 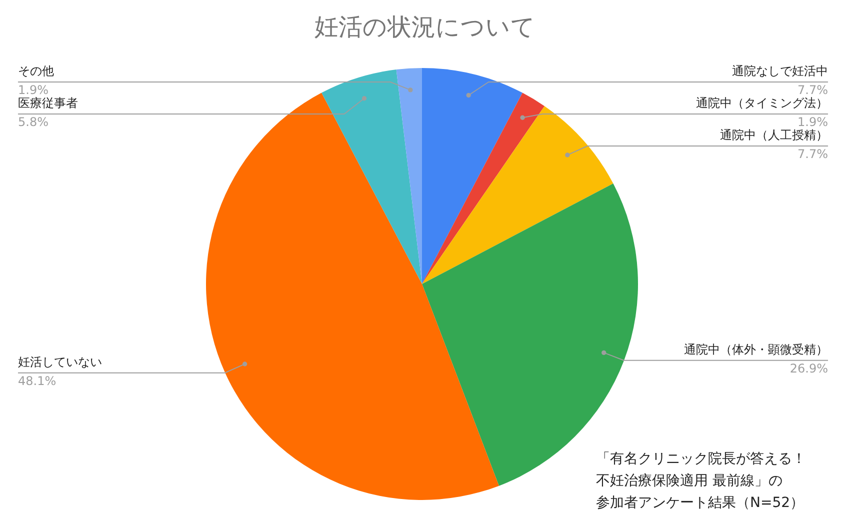 I want to click on slice-label: 通院中（人工授精）, so click(x=774, y=135).